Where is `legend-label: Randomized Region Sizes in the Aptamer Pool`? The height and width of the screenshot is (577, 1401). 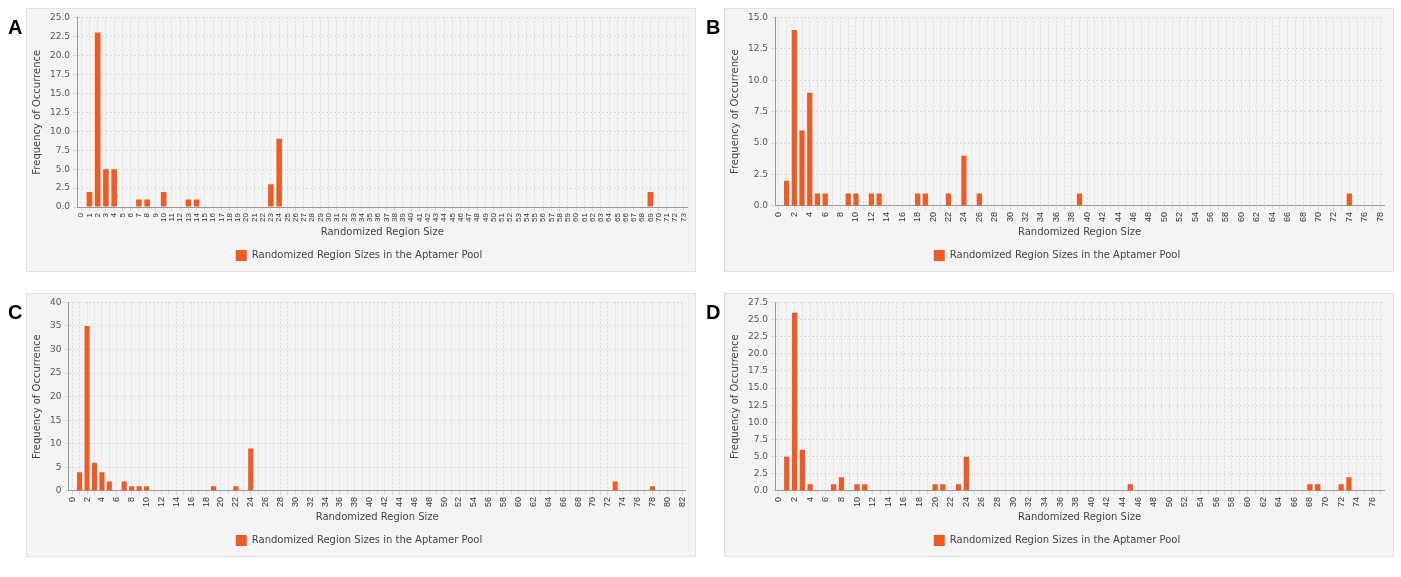 legend-label: Randomized Region Sizes in the Aptamer Pool is located at coordinates (367, 540).